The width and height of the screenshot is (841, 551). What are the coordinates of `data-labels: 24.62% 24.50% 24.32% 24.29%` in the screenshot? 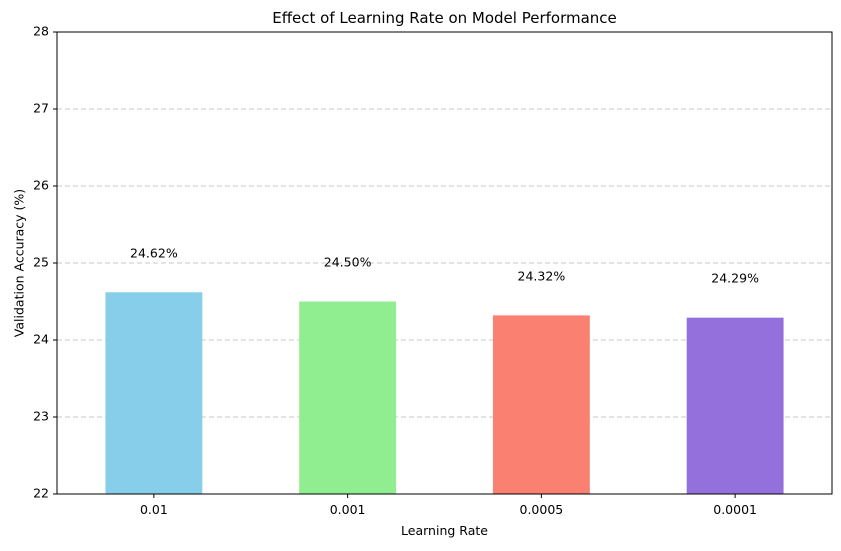 It's located at (444, 265).